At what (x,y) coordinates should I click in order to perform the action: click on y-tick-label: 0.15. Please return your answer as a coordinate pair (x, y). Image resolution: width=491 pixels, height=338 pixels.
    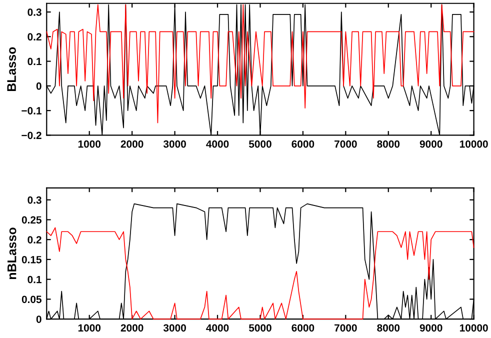
    Looking at the image, I should click on (32, 260).